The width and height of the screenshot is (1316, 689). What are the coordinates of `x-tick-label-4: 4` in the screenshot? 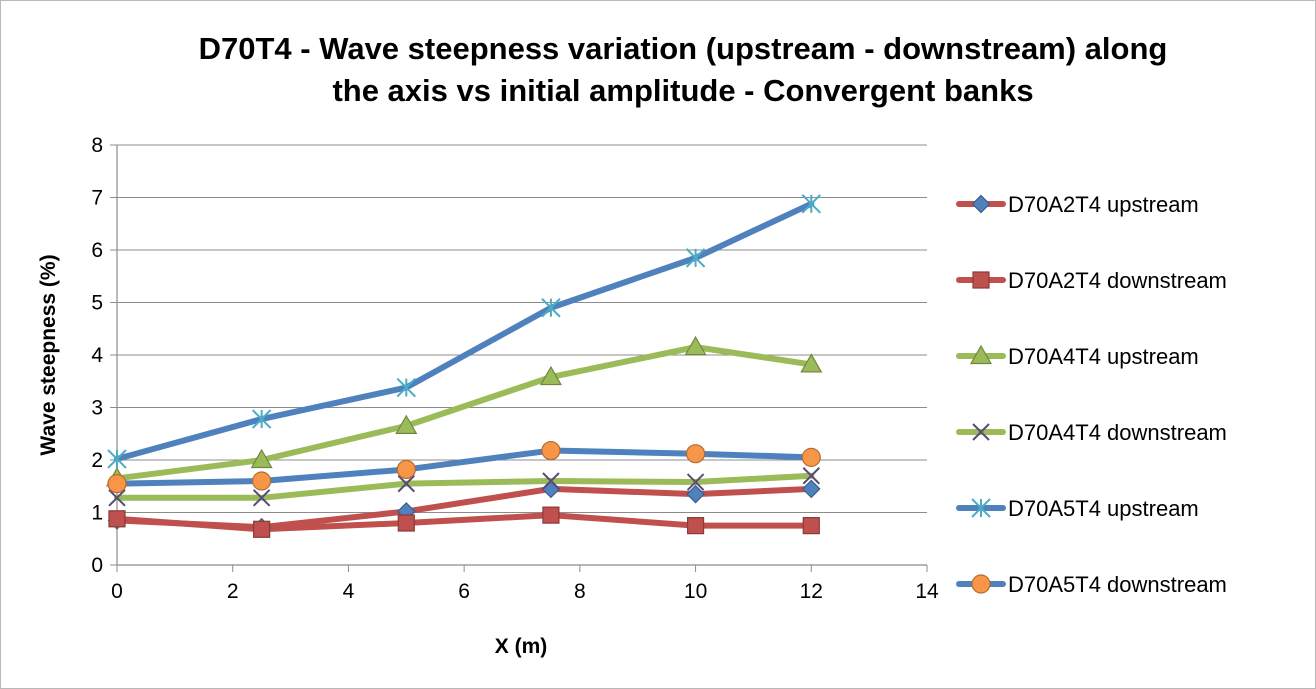 It's located at (349, 591).